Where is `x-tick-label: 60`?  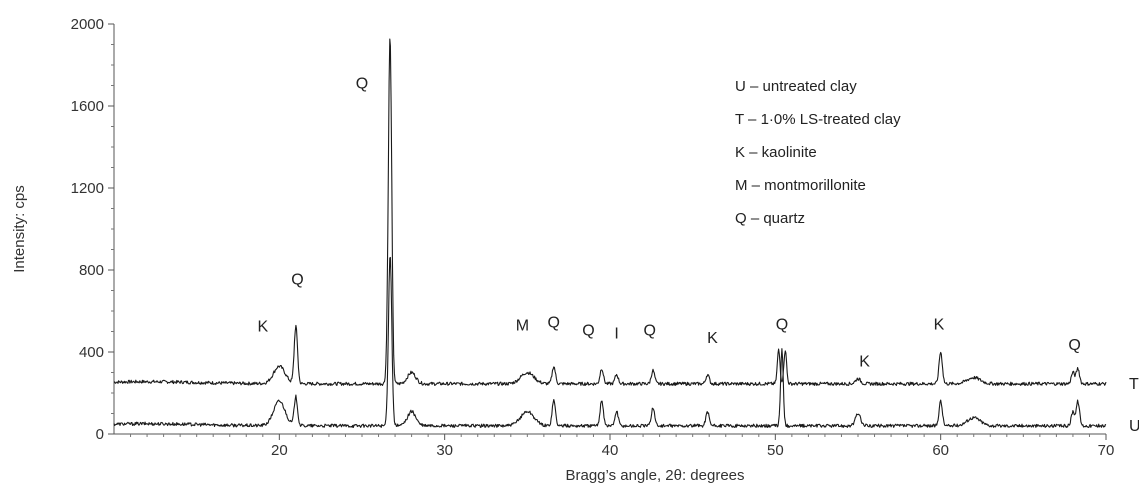
x-tick-label: 60 is located at coordinates (940, 450).